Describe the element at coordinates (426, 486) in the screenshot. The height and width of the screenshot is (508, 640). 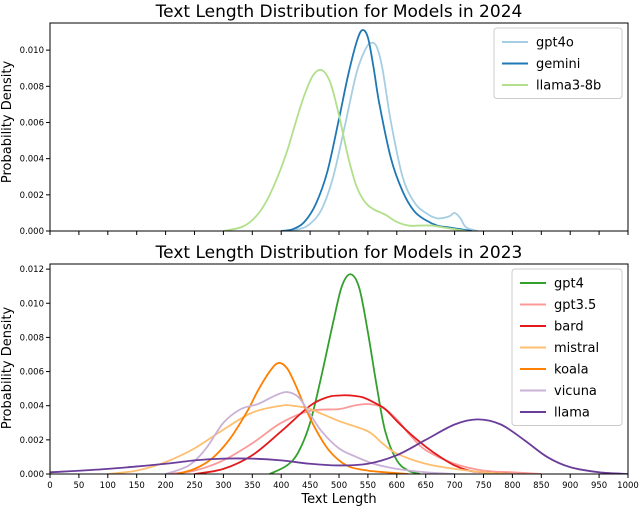
I see `x-tick-label: 650` at that location.